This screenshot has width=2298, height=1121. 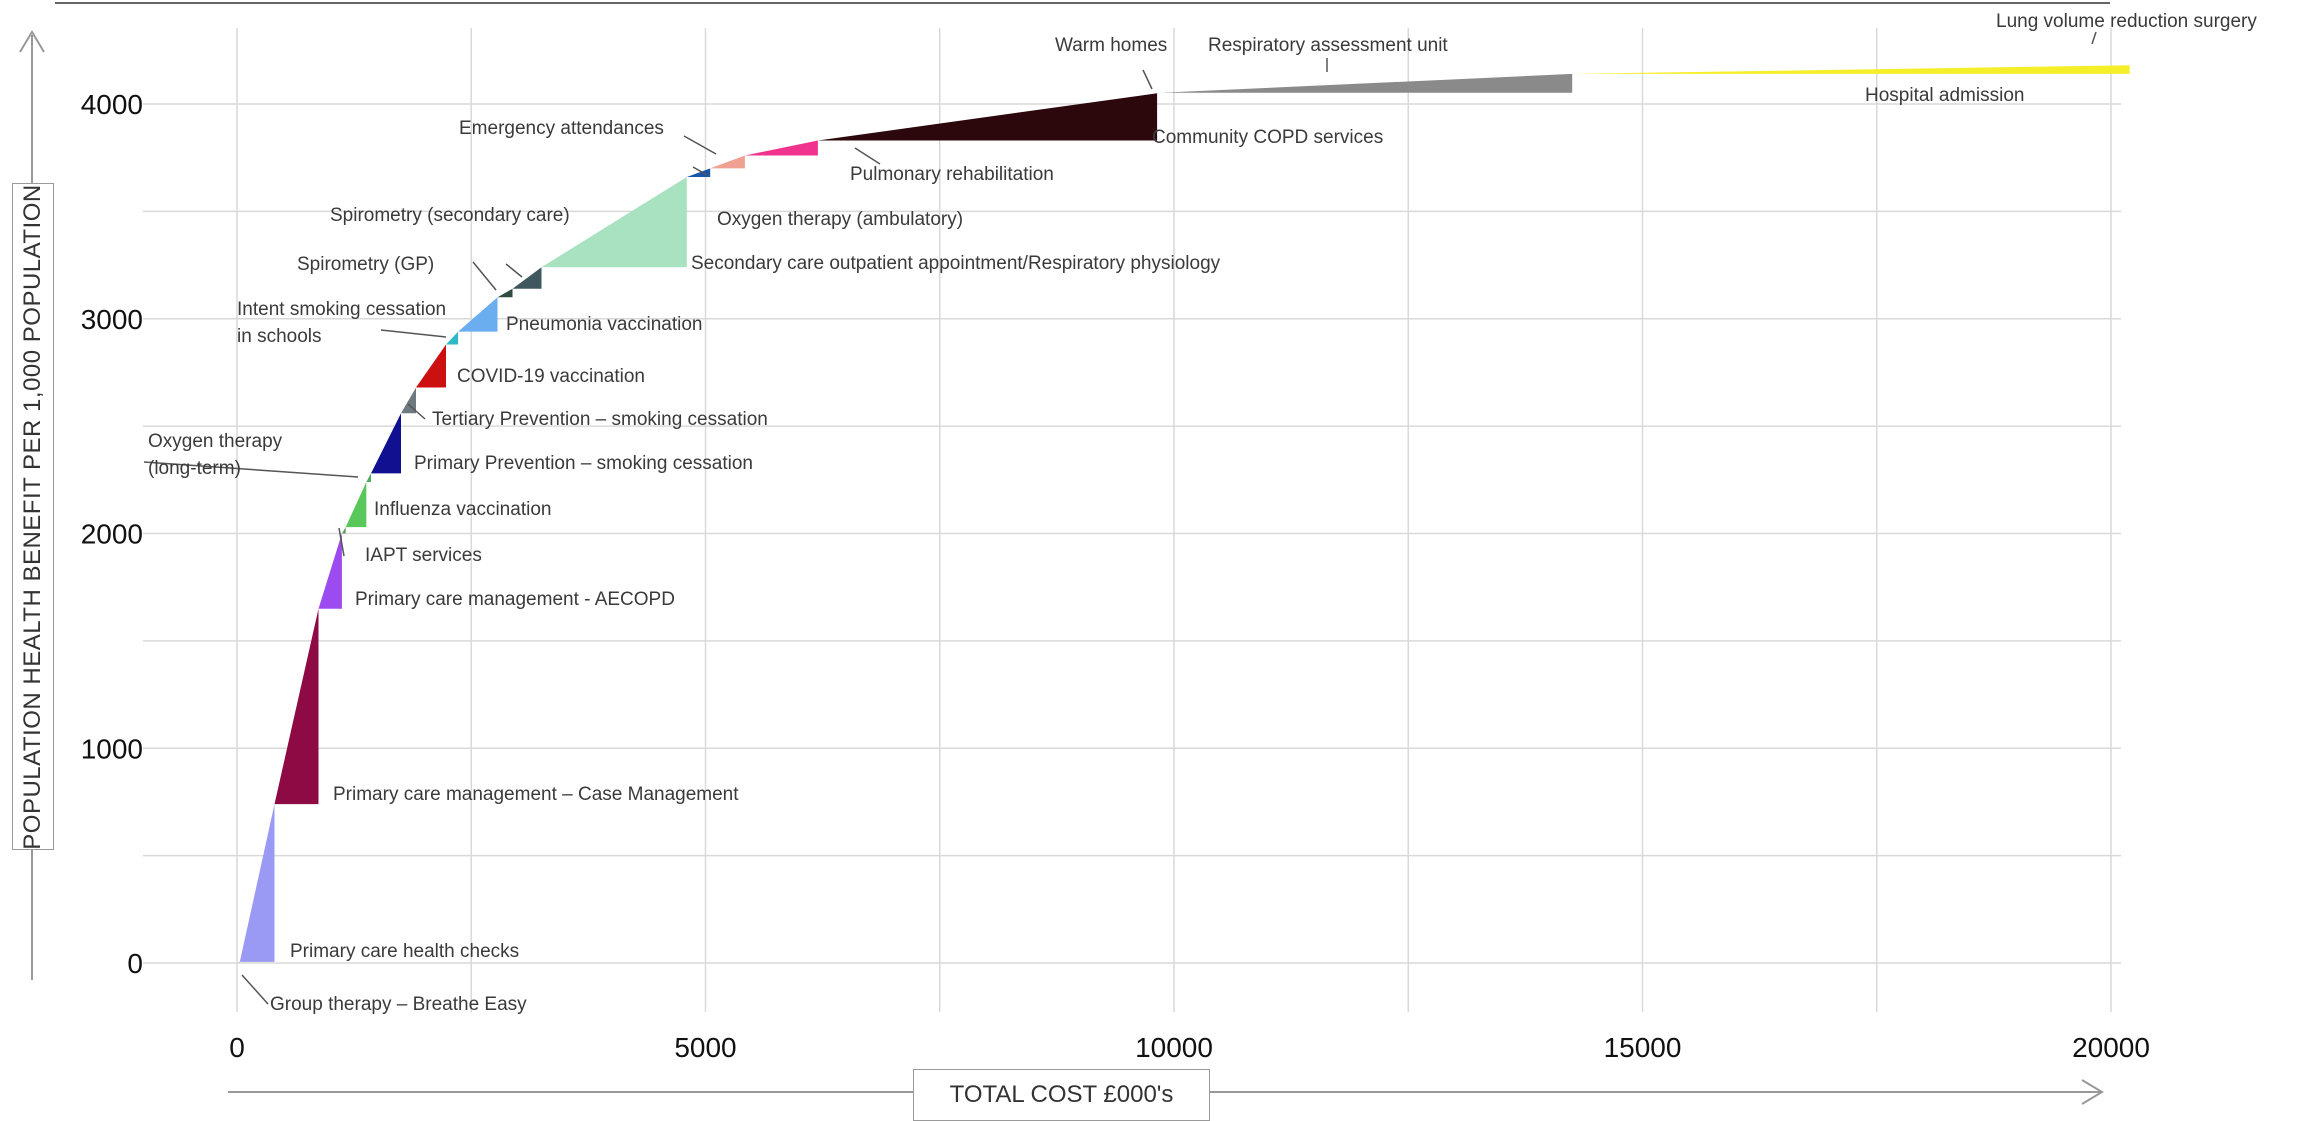 What do you see at coordinates (365, 264) in the screenshot?
I see `label-spirometry-gp: Spirometry (GP)` at bounding box center [365, 264].